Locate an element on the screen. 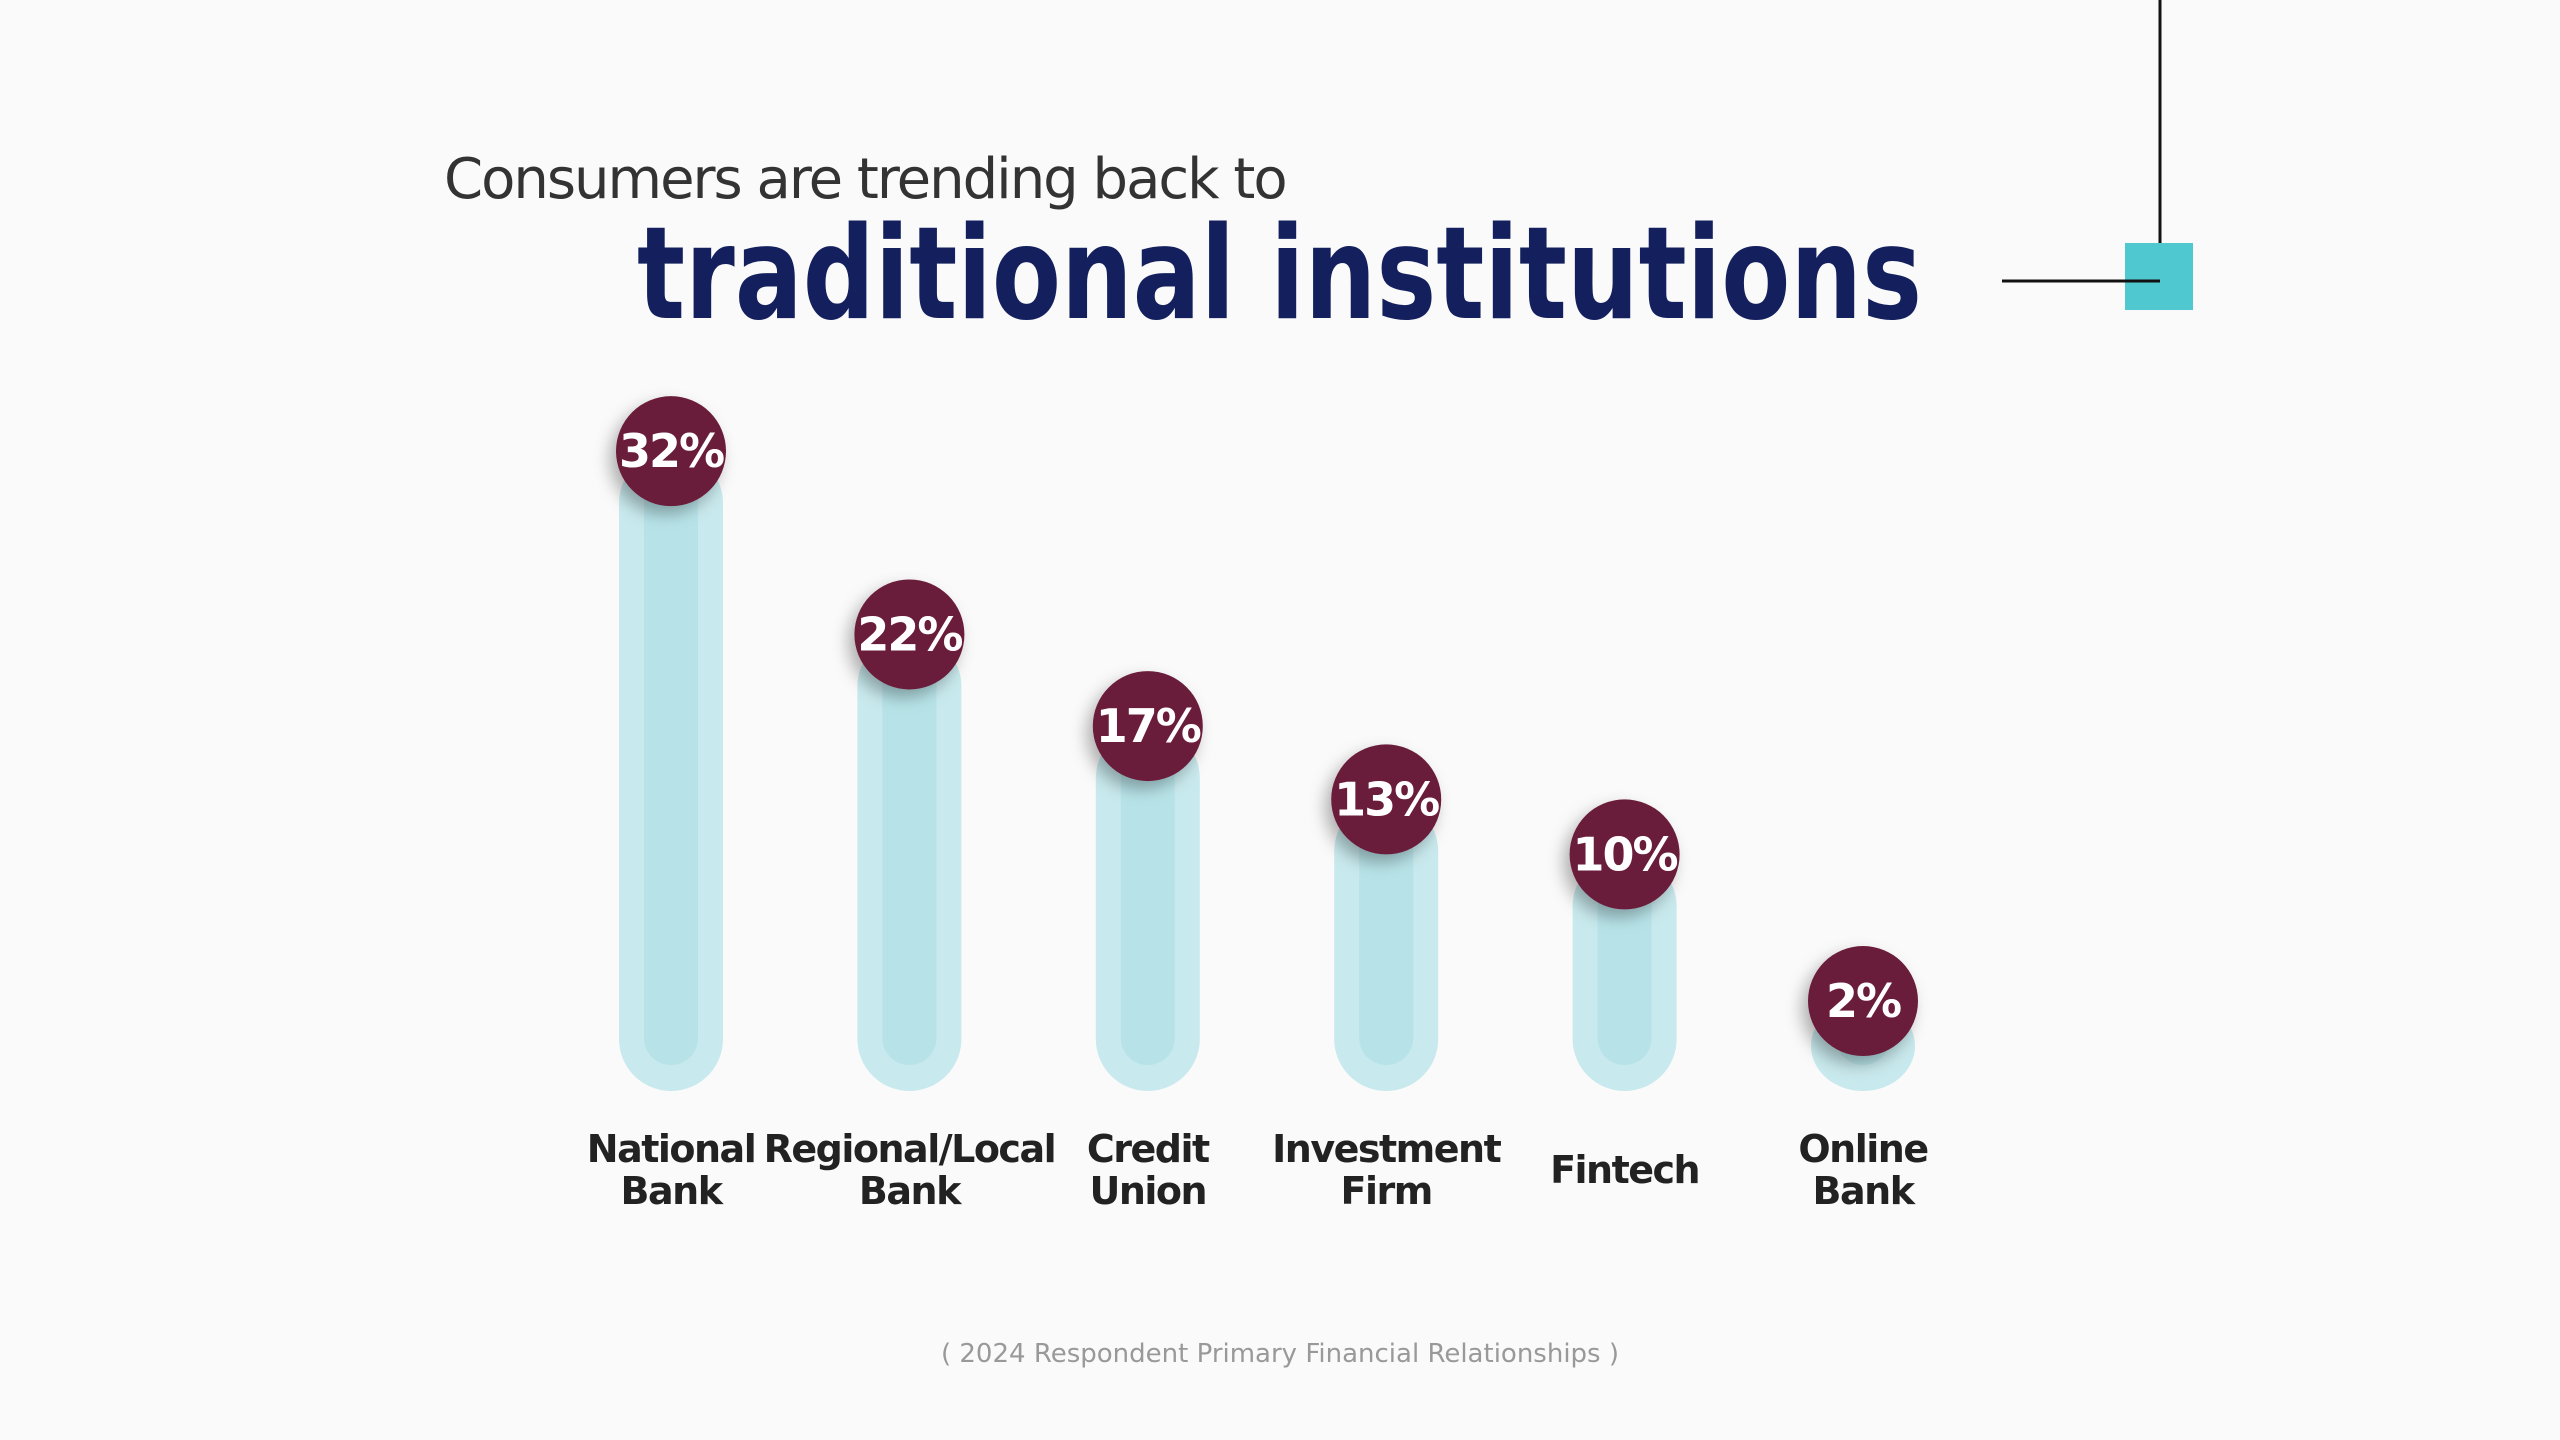 The height and width of the screenshot is (1440, 2560). value-label: 32% is located at coordinates (671, 451).